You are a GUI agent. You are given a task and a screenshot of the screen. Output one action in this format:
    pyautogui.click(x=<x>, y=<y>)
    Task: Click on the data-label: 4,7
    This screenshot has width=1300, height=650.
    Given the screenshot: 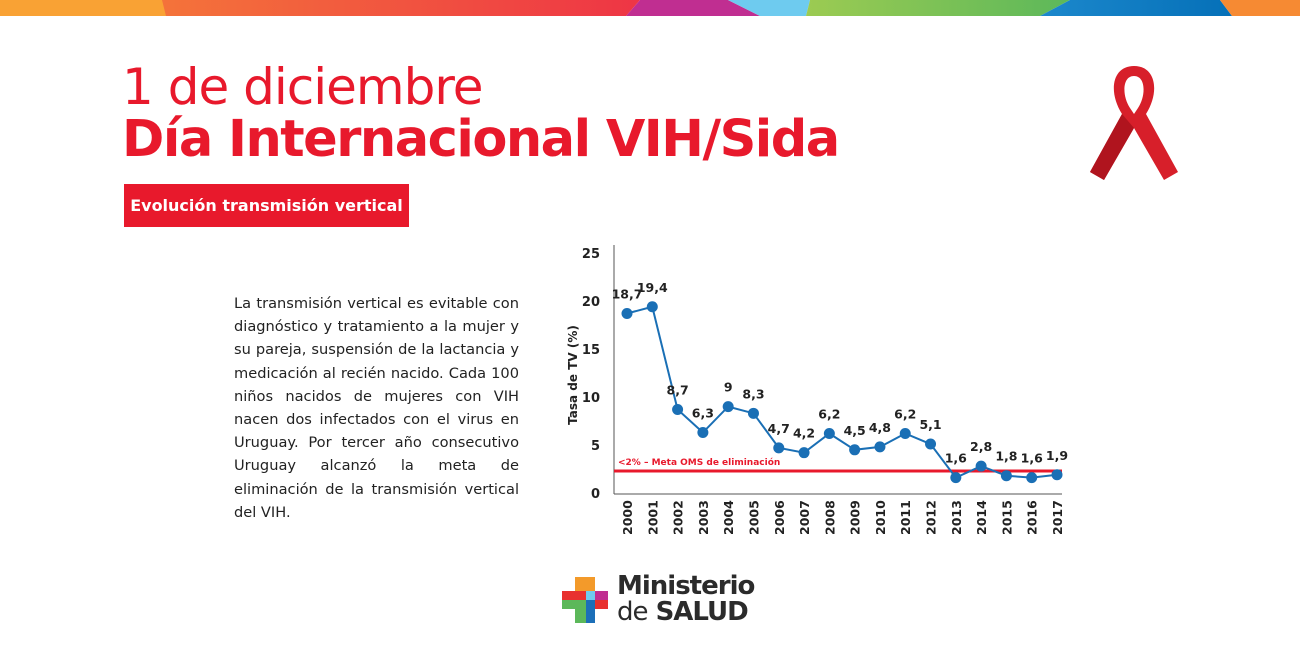 What is the action you would take?
    pyautogui.click(x=779, y=428)
    